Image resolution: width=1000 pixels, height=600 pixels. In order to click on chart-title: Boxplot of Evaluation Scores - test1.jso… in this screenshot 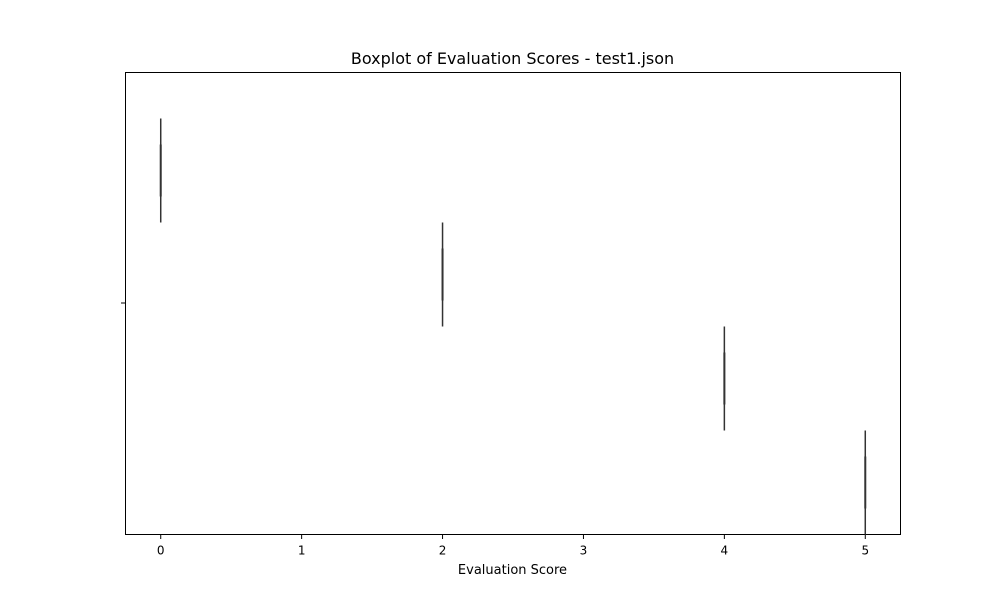, I will do `click(512, 58)`.